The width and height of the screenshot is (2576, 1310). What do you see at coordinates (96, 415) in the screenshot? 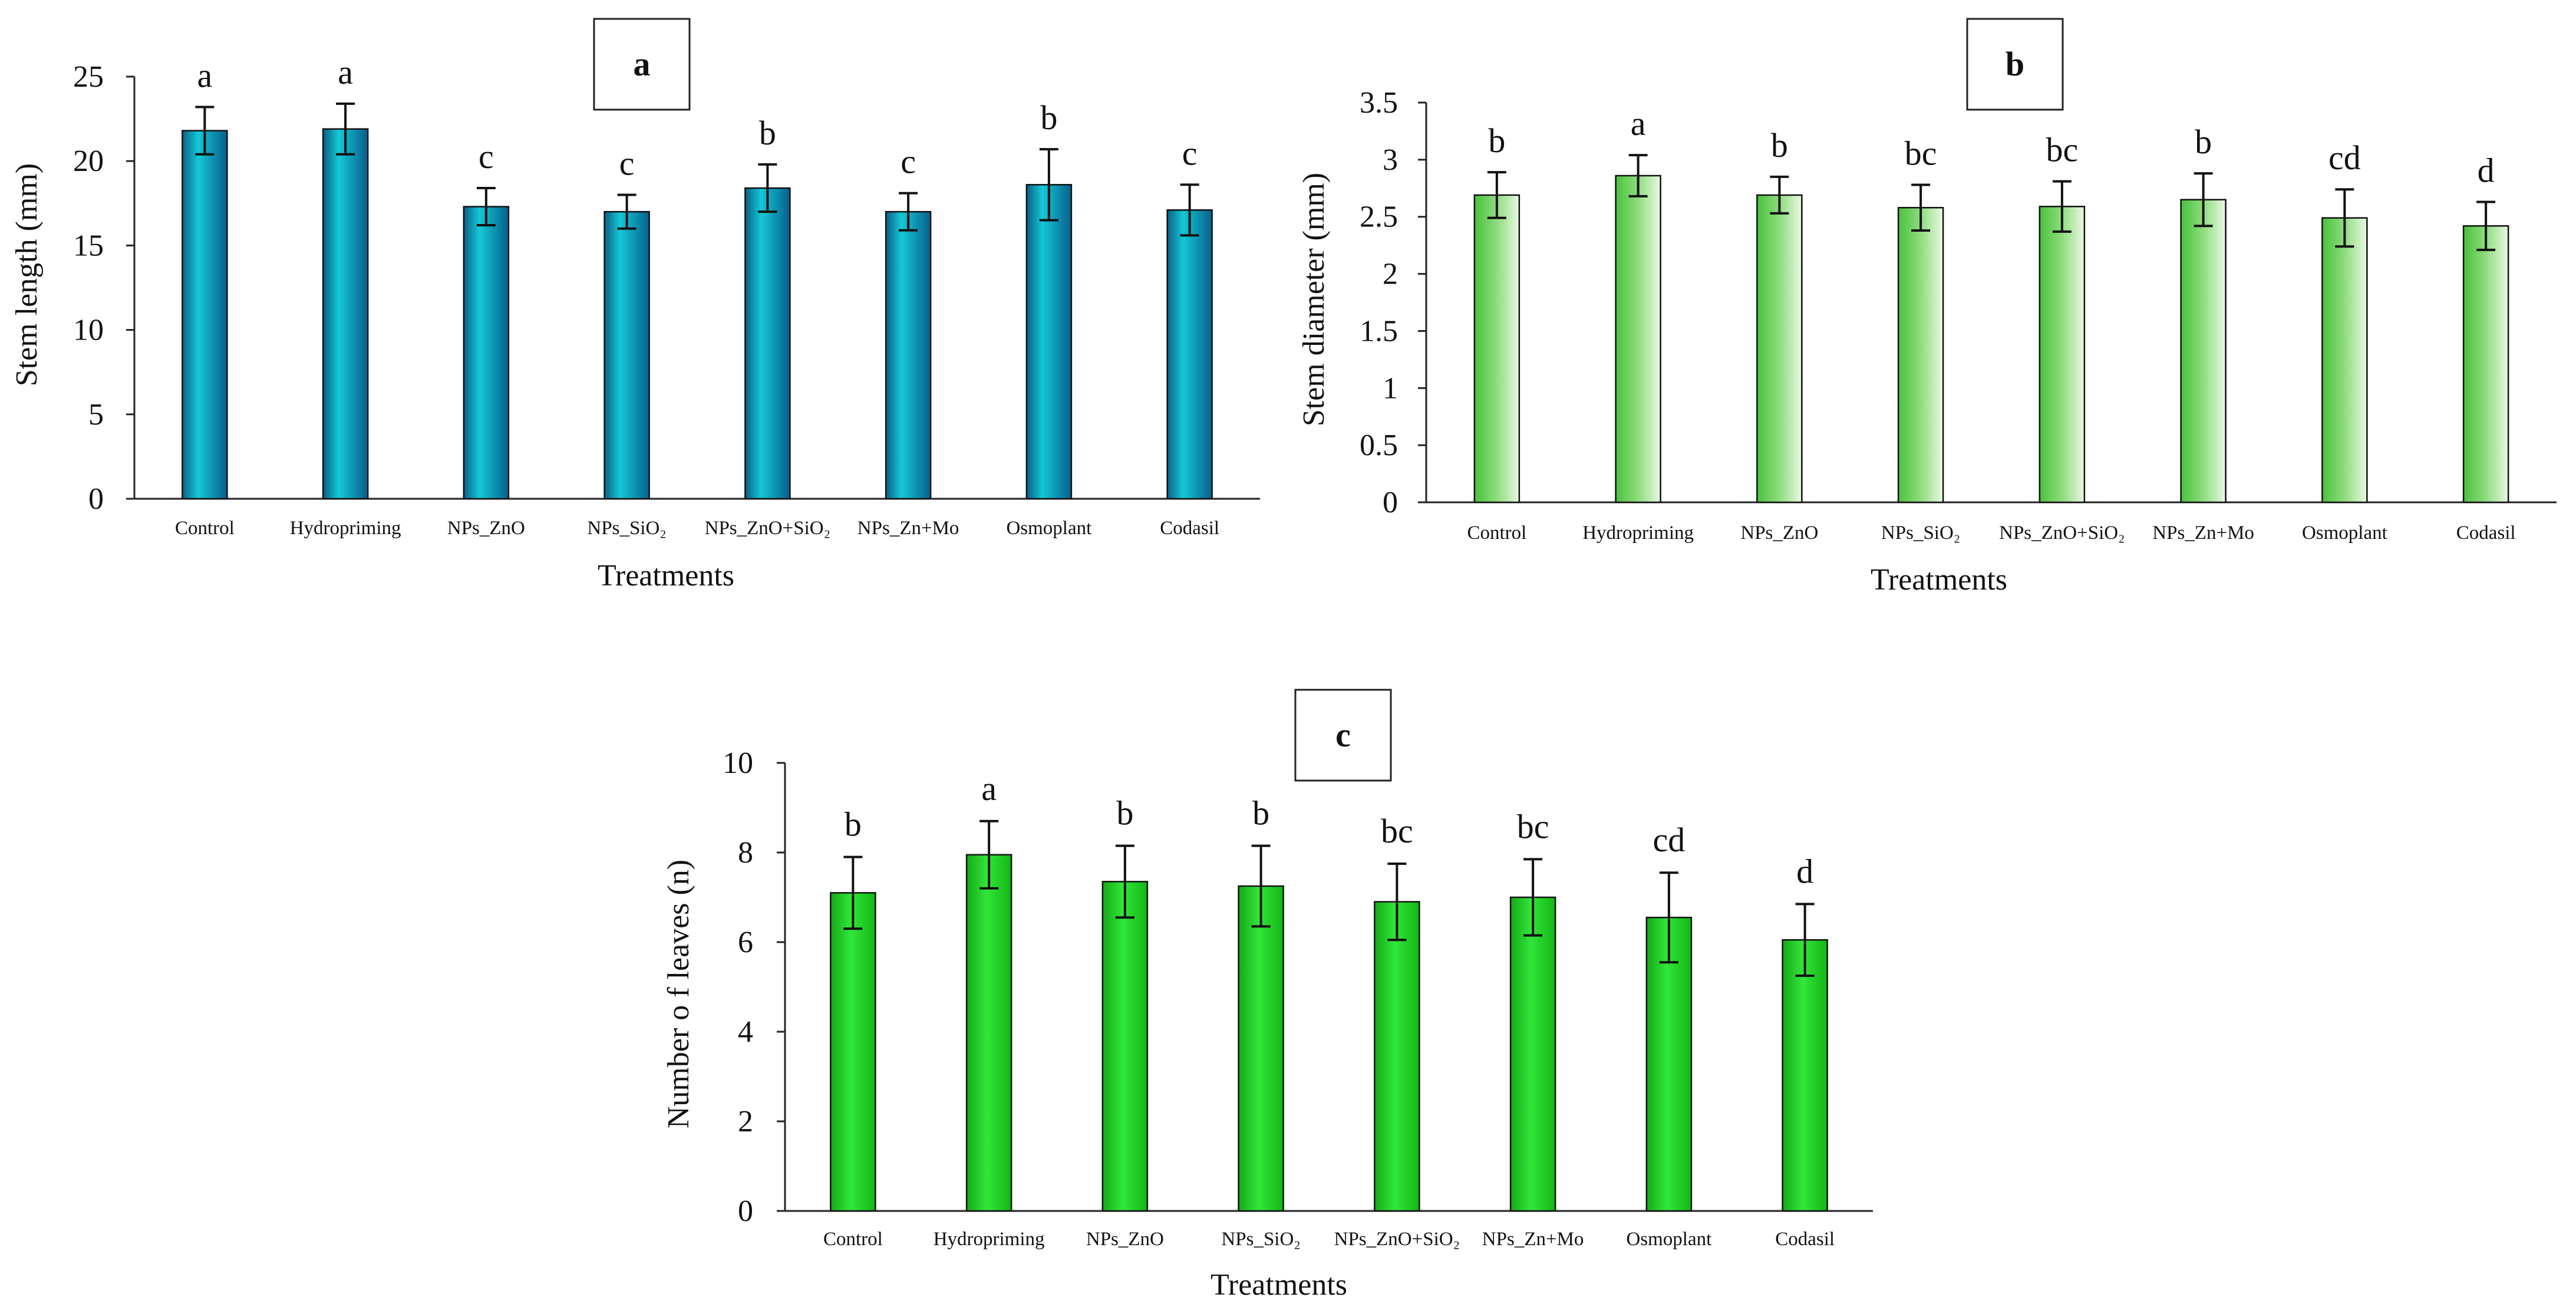
I see `y-tick-label: 5` at bounding box center [96, 415].